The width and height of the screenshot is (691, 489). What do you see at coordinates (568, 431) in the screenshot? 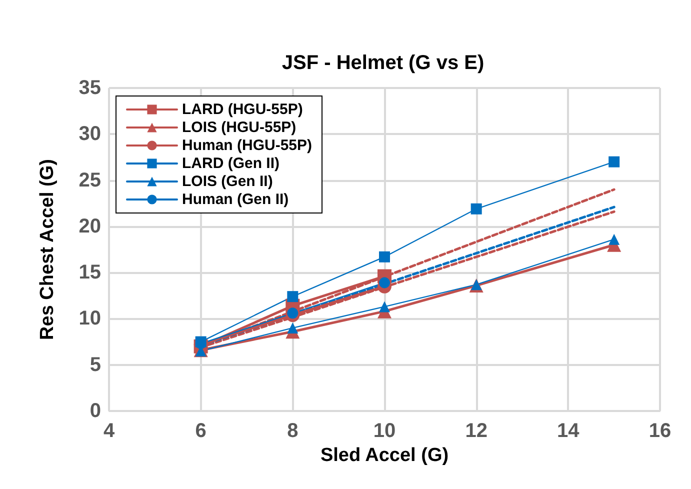
I see `x-tick-label: 14` at bounding box center [568, 431].